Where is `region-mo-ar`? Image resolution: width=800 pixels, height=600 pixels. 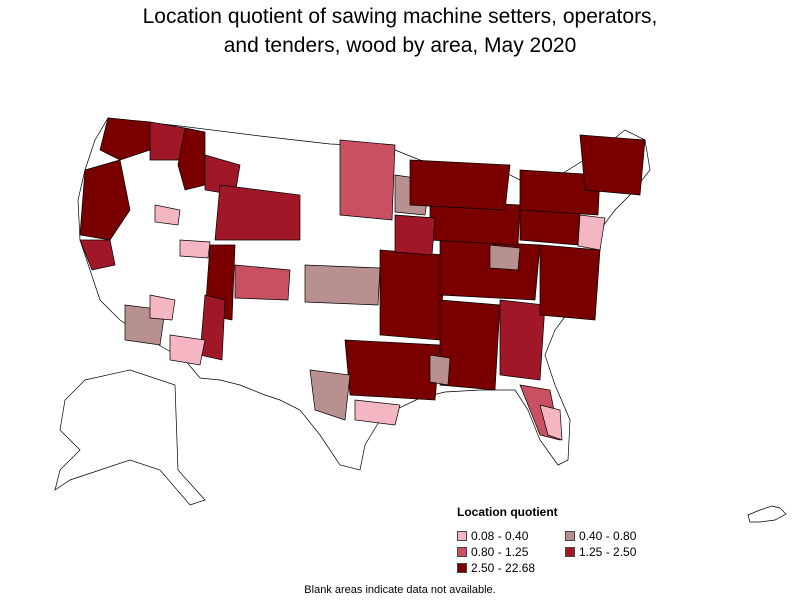 region-mo-ar is located at coordinates (412, 295).